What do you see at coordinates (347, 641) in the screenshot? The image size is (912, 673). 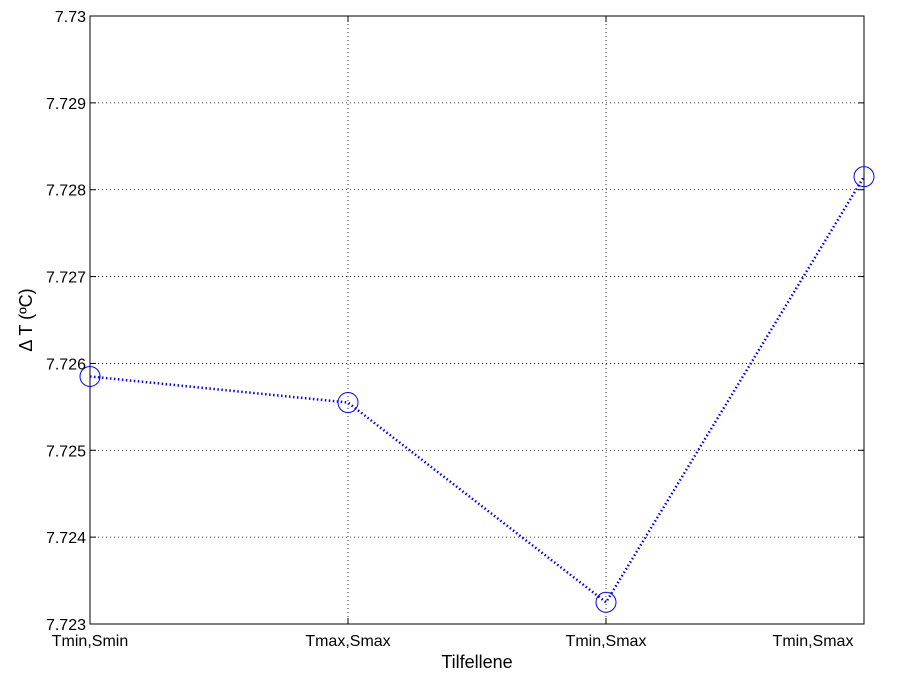 I see `x-tick-label: Tmax,Smax` at bounding box center [347, 641].